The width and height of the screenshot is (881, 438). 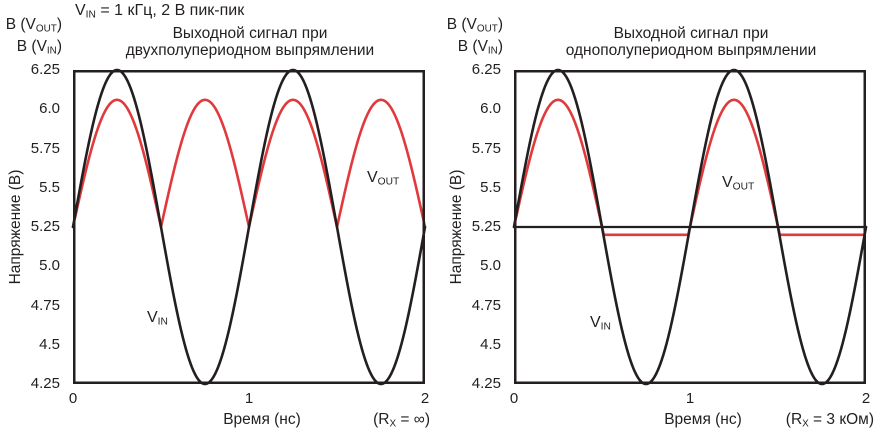 What do you see at coordinates (160, 11) in the screenshot?
I see `input-signal-spec: VIN = 1 кГц, 2 В пик-пик` at bounding box center [160, 11].